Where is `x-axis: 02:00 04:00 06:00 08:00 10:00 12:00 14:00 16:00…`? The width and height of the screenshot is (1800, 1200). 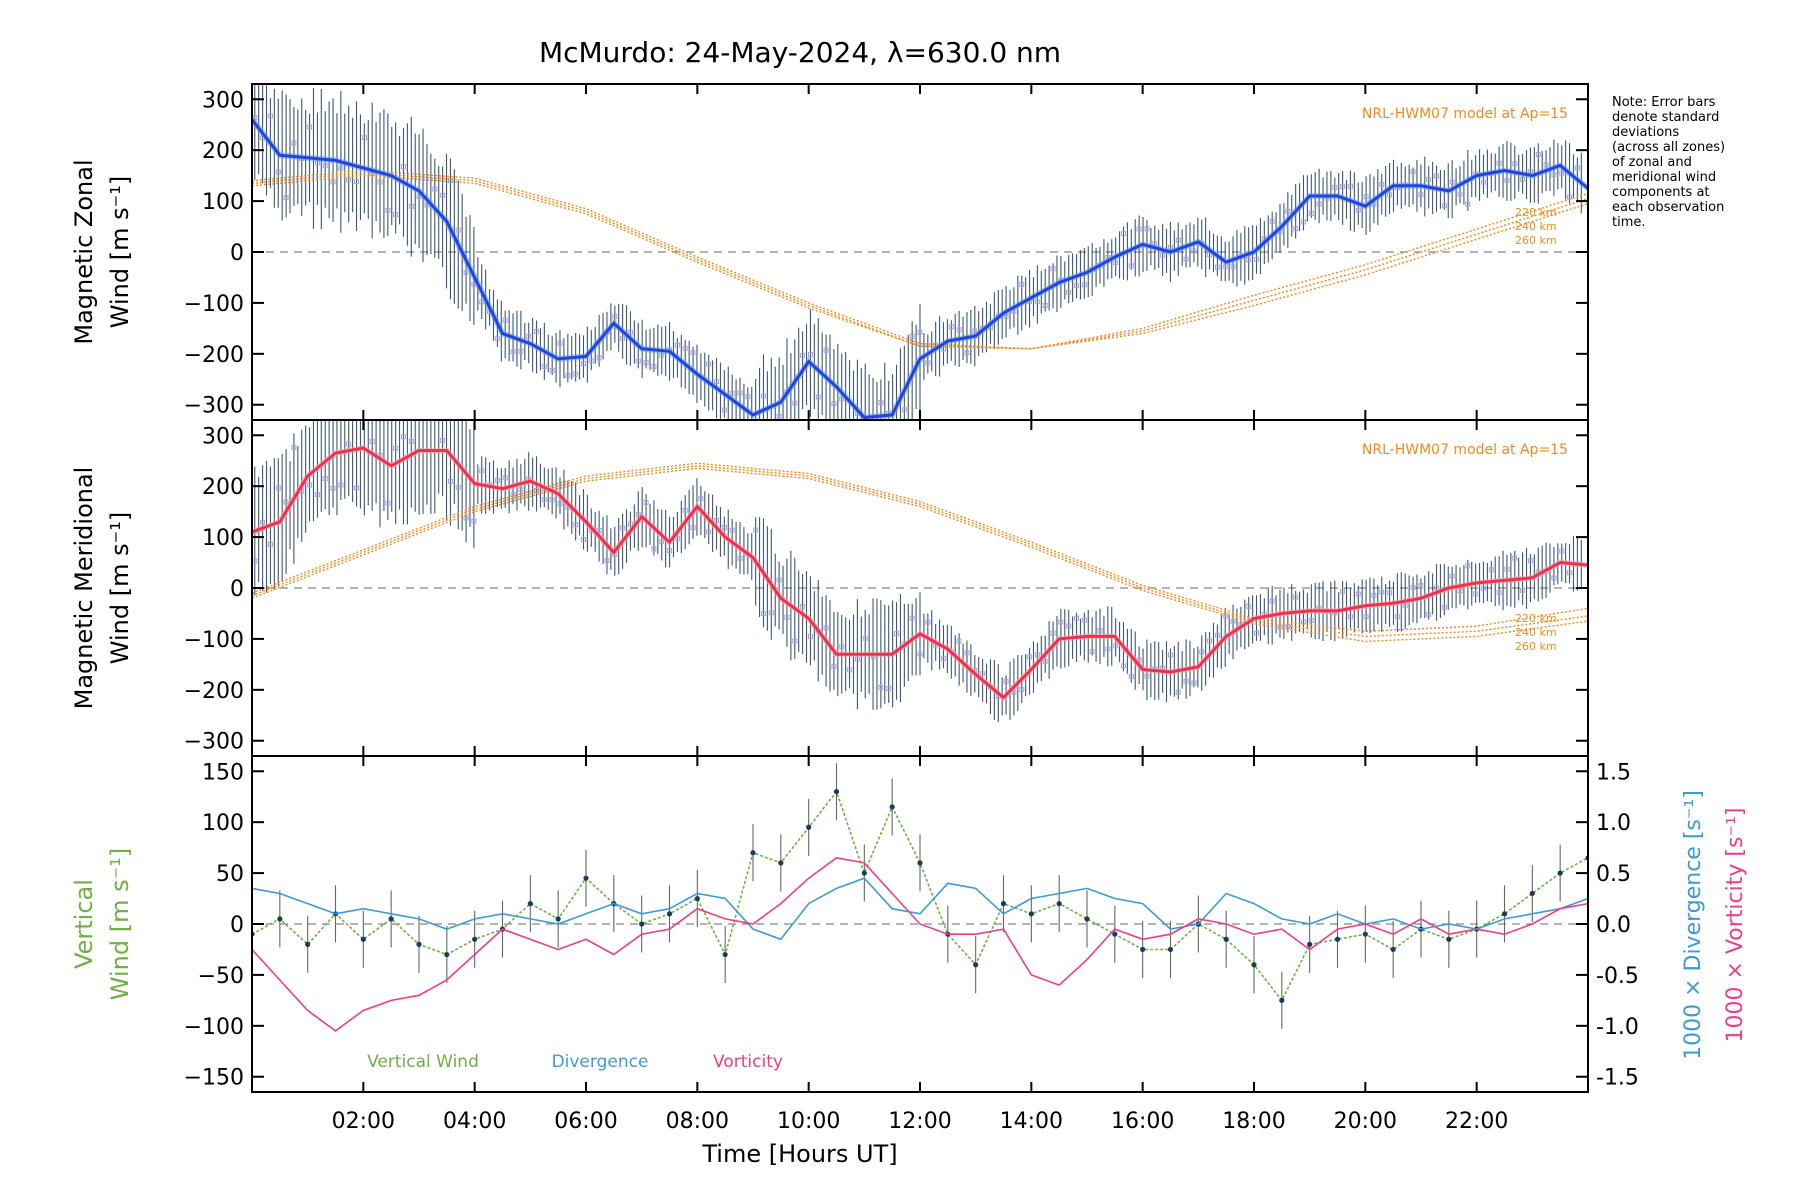
x-axis: 02:00 04:00 06:00 08:00 10:00 12:00 14:00 16:00… is located at coordinates (920, 1121).